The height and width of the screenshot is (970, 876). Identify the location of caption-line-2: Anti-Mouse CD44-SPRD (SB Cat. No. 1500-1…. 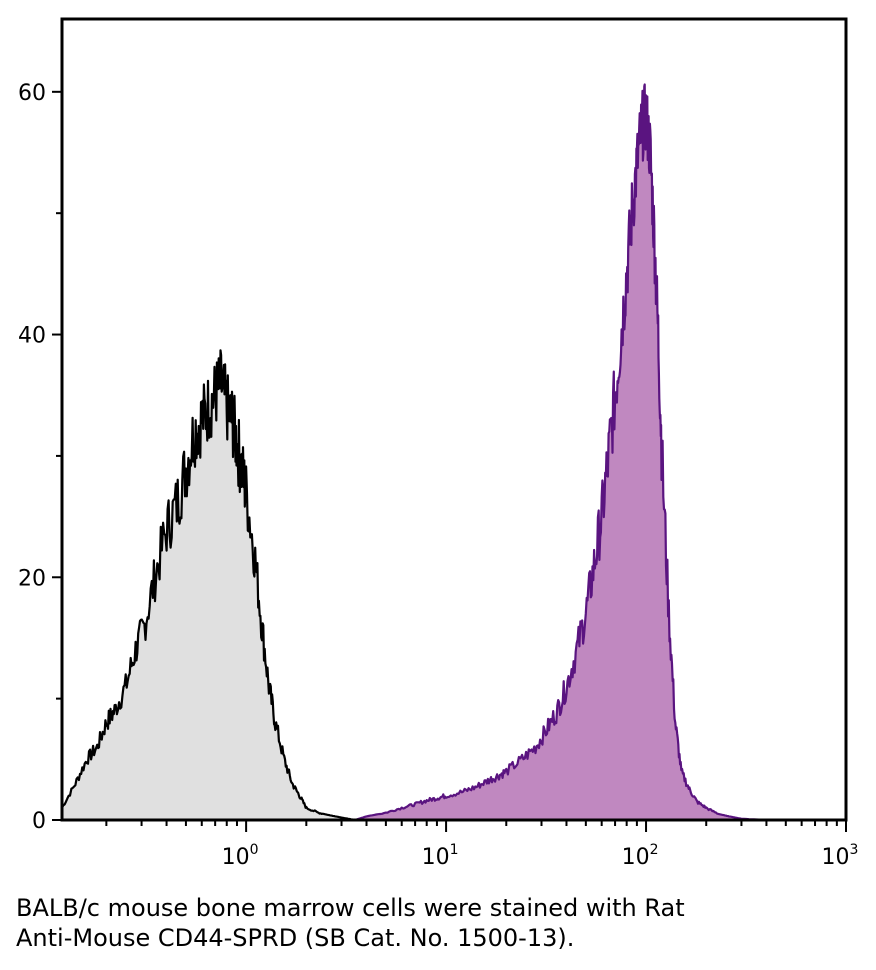
(295, 938).